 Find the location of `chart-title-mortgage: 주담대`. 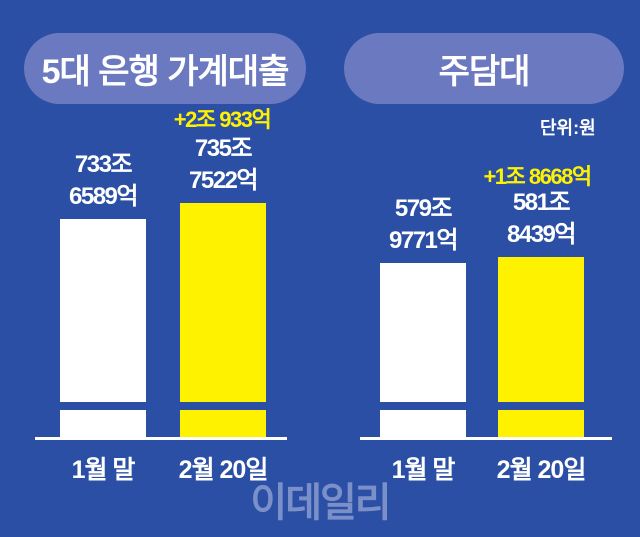

chart-title-mortgage: 주담대 is located at coordinates (484, 68).